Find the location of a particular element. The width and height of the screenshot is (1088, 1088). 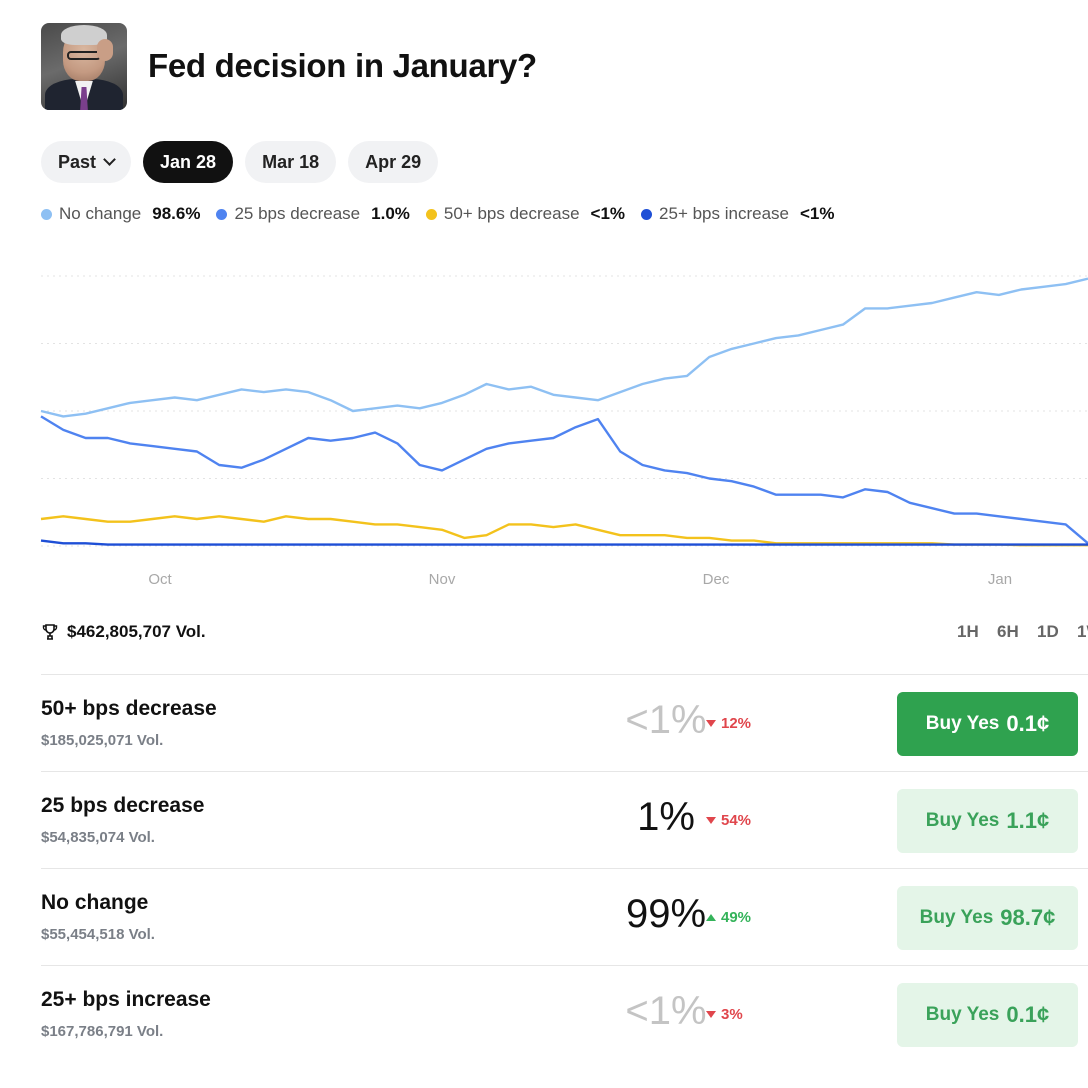

outcome-change-value: 54% is located at coordinates (736, 820).